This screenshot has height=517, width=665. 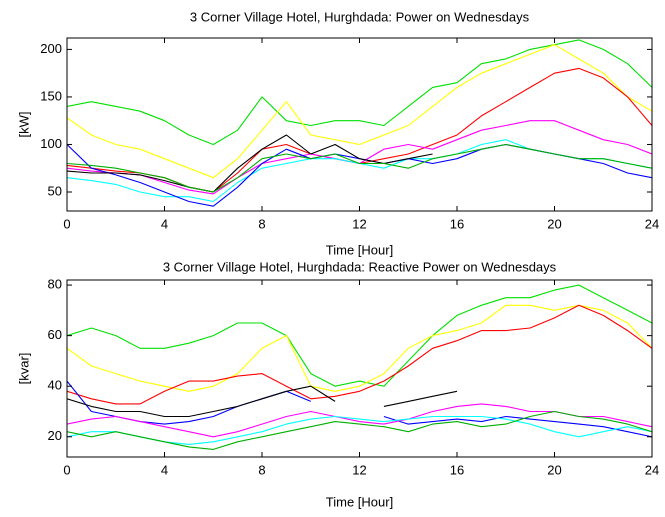 I want to click on y-axis-label: [kW], so click(x=23, y=125).